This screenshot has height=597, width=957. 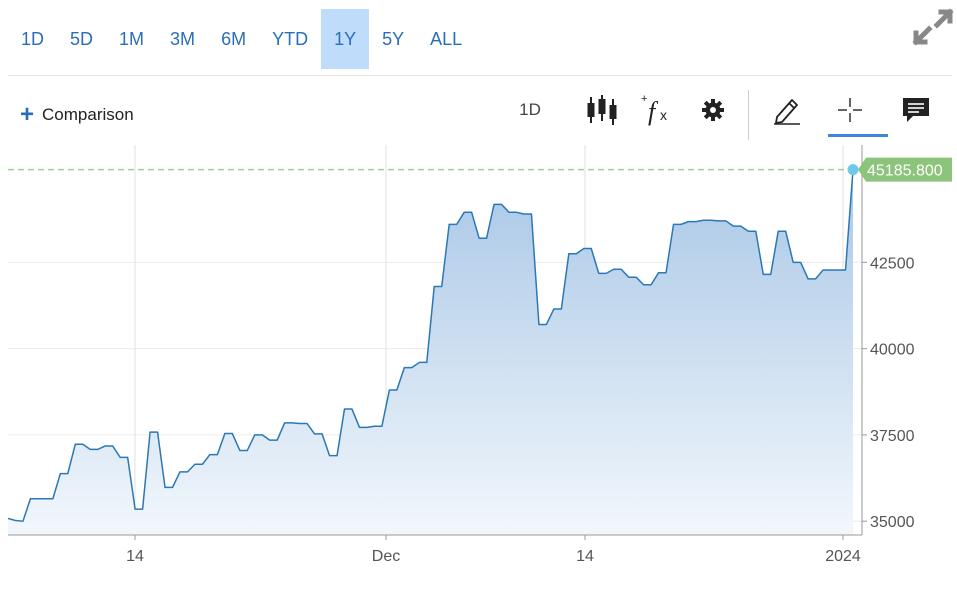 What do you see at coordinates (393, 38) in the screenshot?
I see `range-button-5y: 5Y` at bounding box center [393, 38].